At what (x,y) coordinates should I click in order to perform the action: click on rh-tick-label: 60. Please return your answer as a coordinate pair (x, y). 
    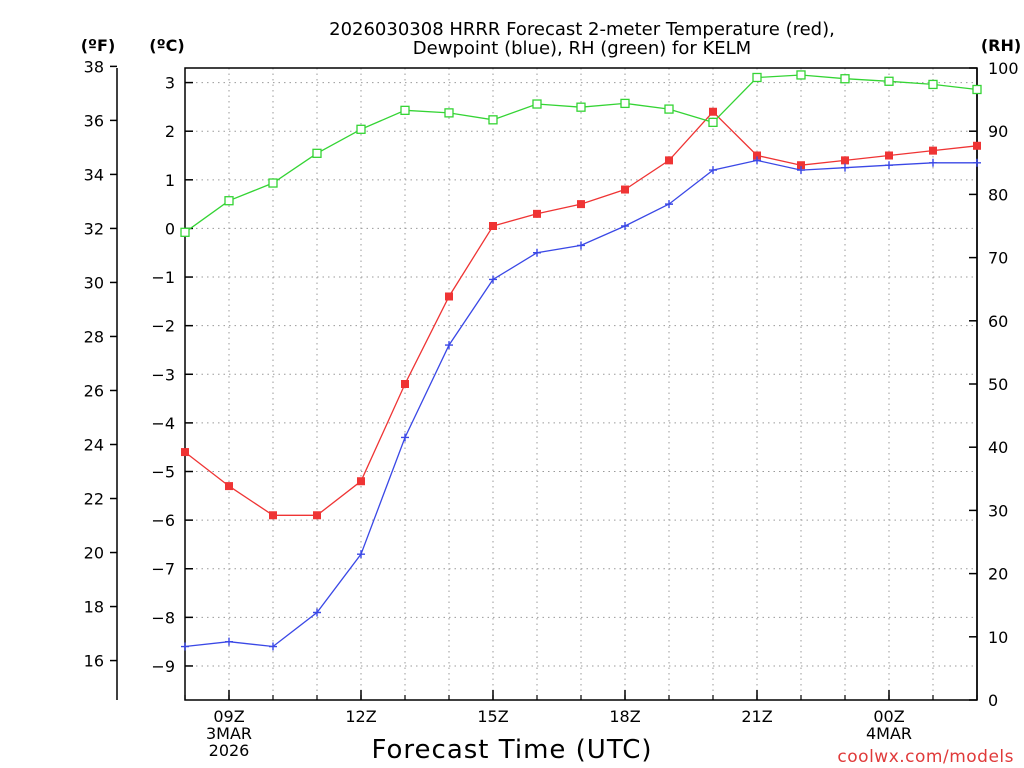
    Looking at the image, I should click on (998, 321).